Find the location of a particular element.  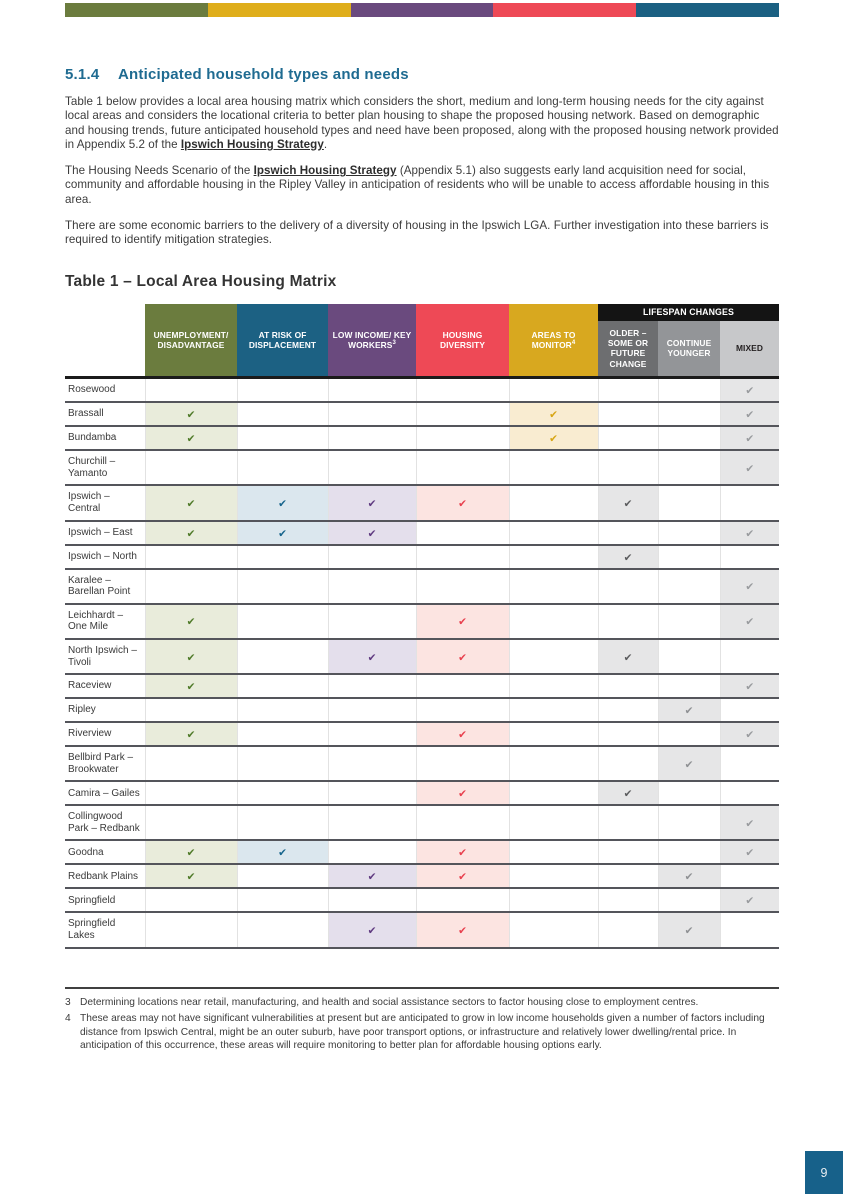

housing-strategy-link-1: Ipswich Housing Strategy is located at coordinates (252, 144).